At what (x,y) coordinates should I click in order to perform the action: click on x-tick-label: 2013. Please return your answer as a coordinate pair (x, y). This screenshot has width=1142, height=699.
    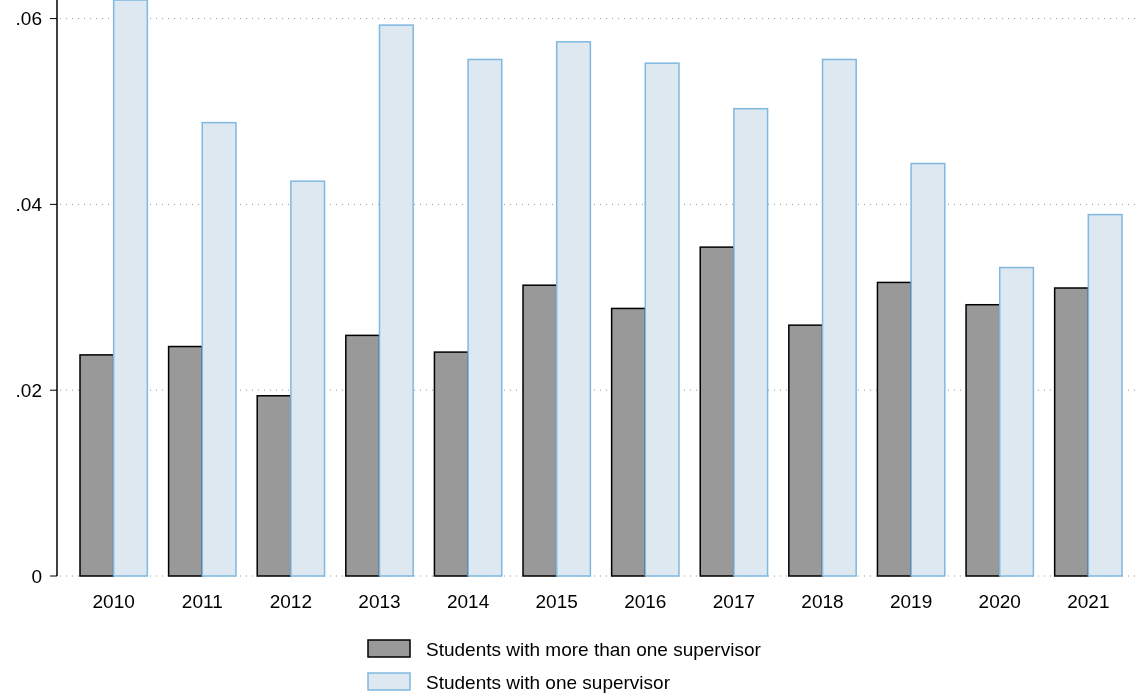
    Looking at the image, I should click on (379, 601).